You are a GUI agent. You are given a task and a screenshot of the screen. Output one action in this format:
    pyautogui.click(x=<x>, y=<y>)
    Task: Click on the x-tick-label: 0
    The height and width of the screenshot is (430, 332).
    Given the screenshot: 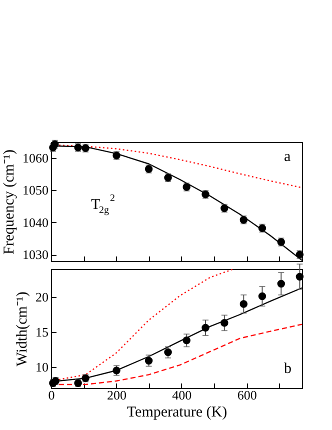 What is the action you would take?
    pyautogui.click(x=51, y=395)
    